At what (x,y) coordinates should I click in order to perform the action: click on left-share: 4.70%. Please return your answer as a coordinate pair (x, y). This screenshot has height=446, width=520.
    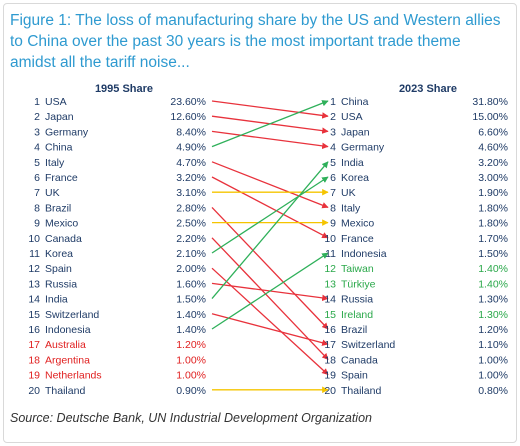
    Looking at the image, I should click on (191, 163).